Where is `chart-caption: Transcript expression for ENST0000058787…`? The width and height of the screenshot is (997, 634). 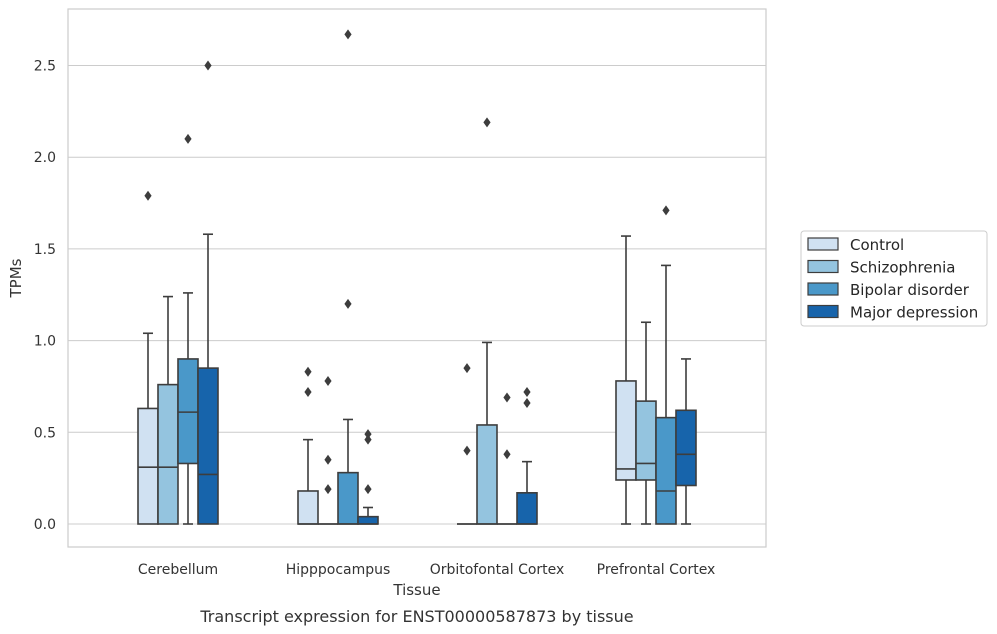
chart-caption: Transcript expression for ENST0000058787… is located at coordinates (416, 616).